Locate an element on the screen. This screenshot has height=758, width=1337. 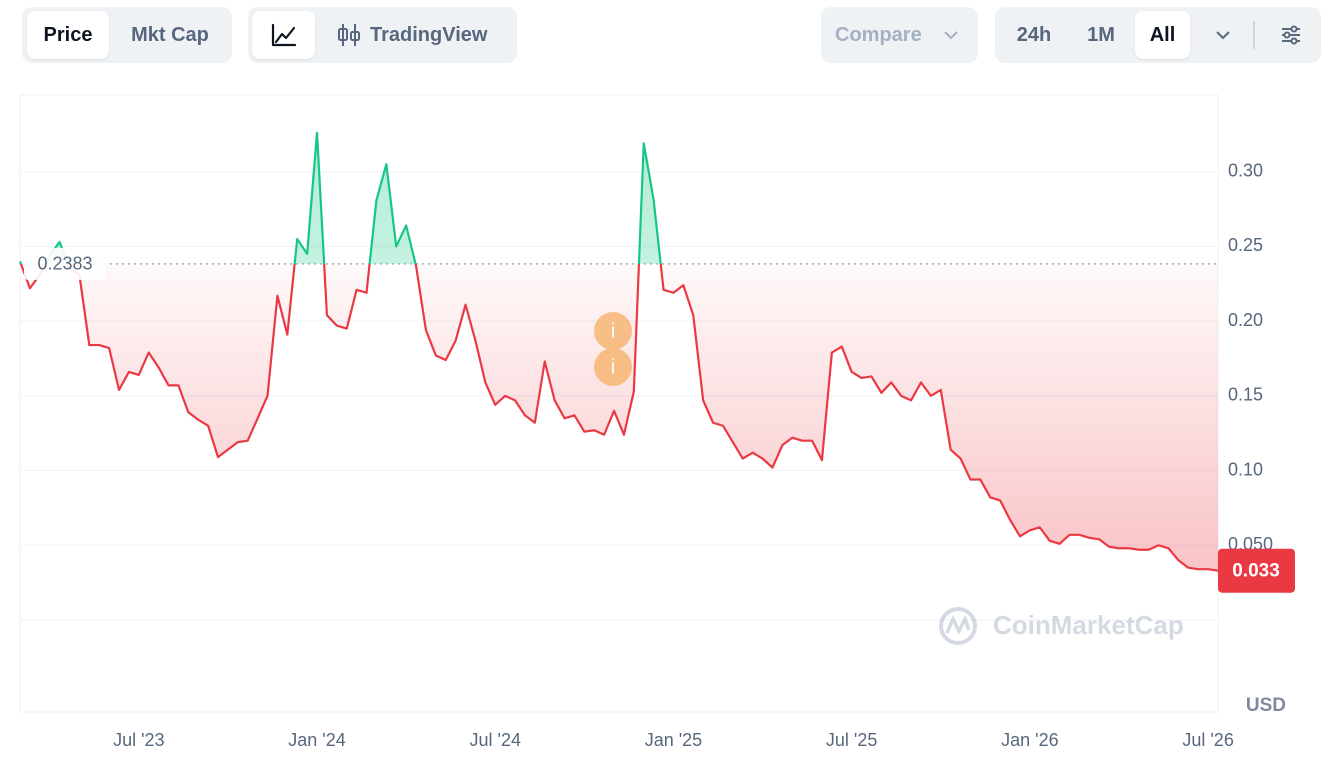
last-value-label: 0.033 is located at coordinates (1256, 571).